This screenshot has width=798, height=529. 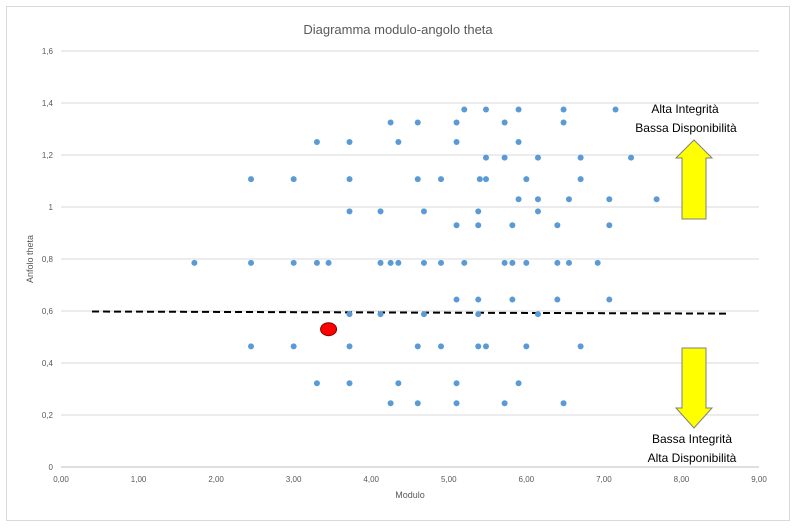 What do you see at coordinates (61, 479) in the screenshot?
I see `x-tick-label: 0,00` at bounding box center [61, 479].